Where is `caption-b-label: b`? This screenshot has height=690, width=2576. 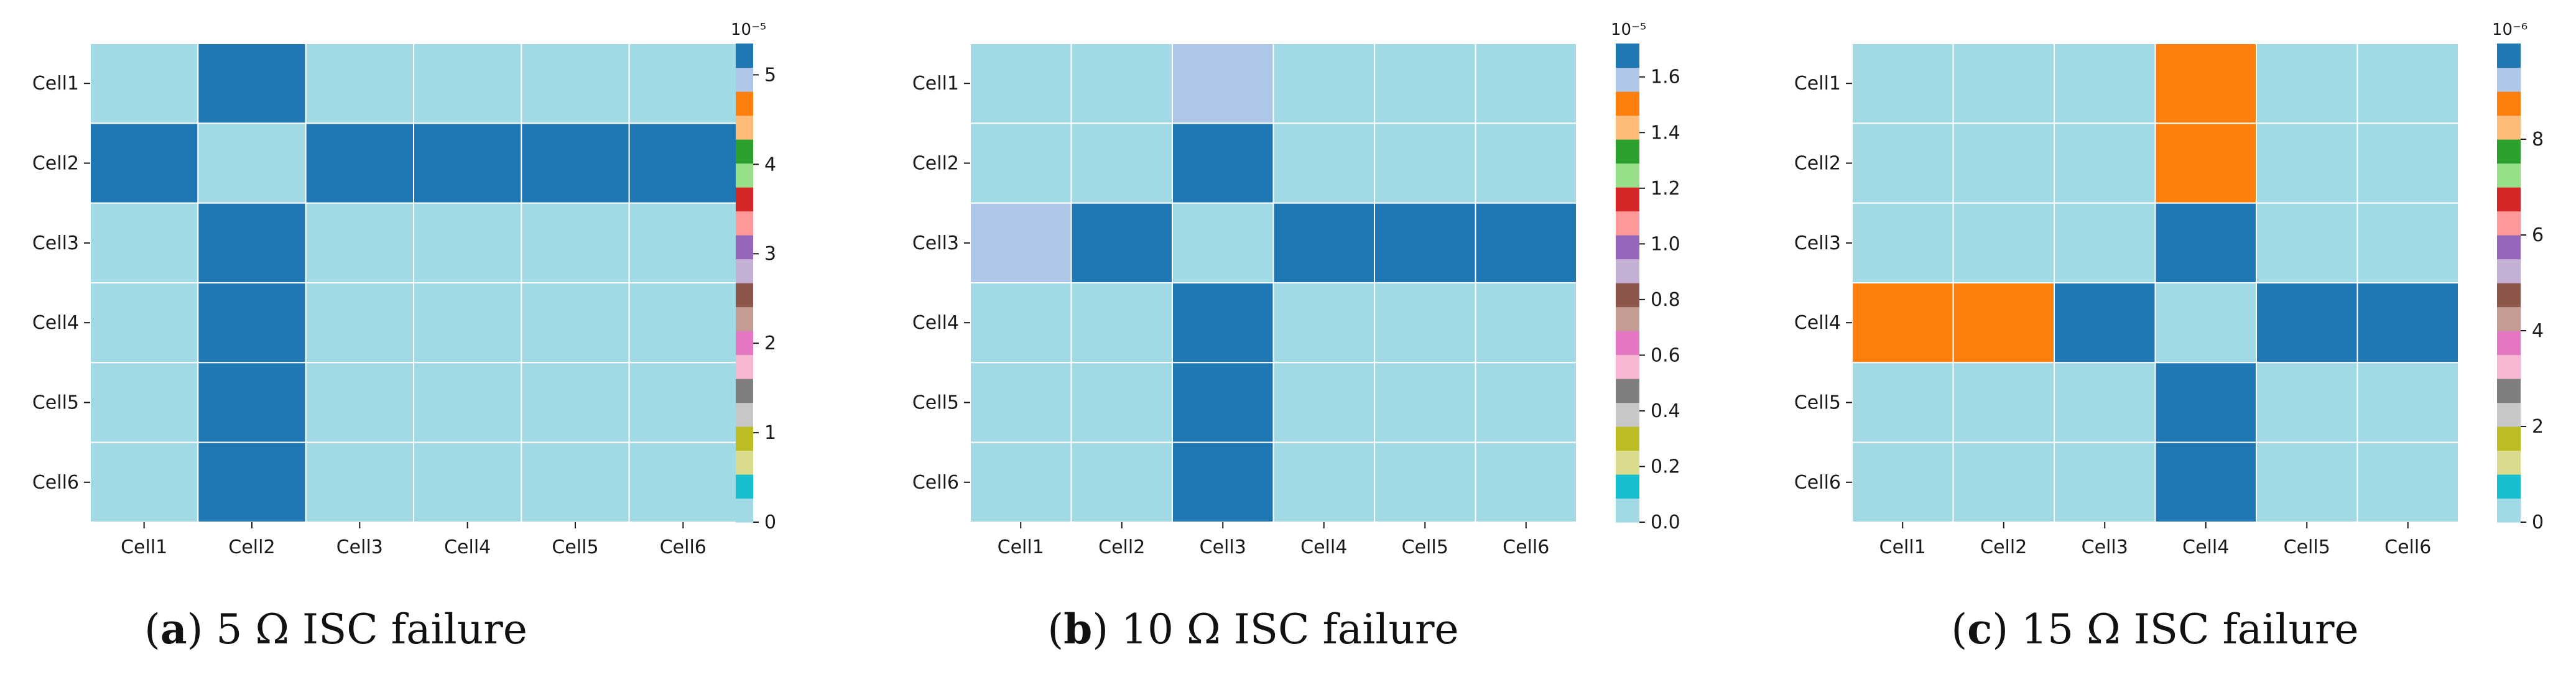
caption-b-label: b is located at coordinates (1077, 629).